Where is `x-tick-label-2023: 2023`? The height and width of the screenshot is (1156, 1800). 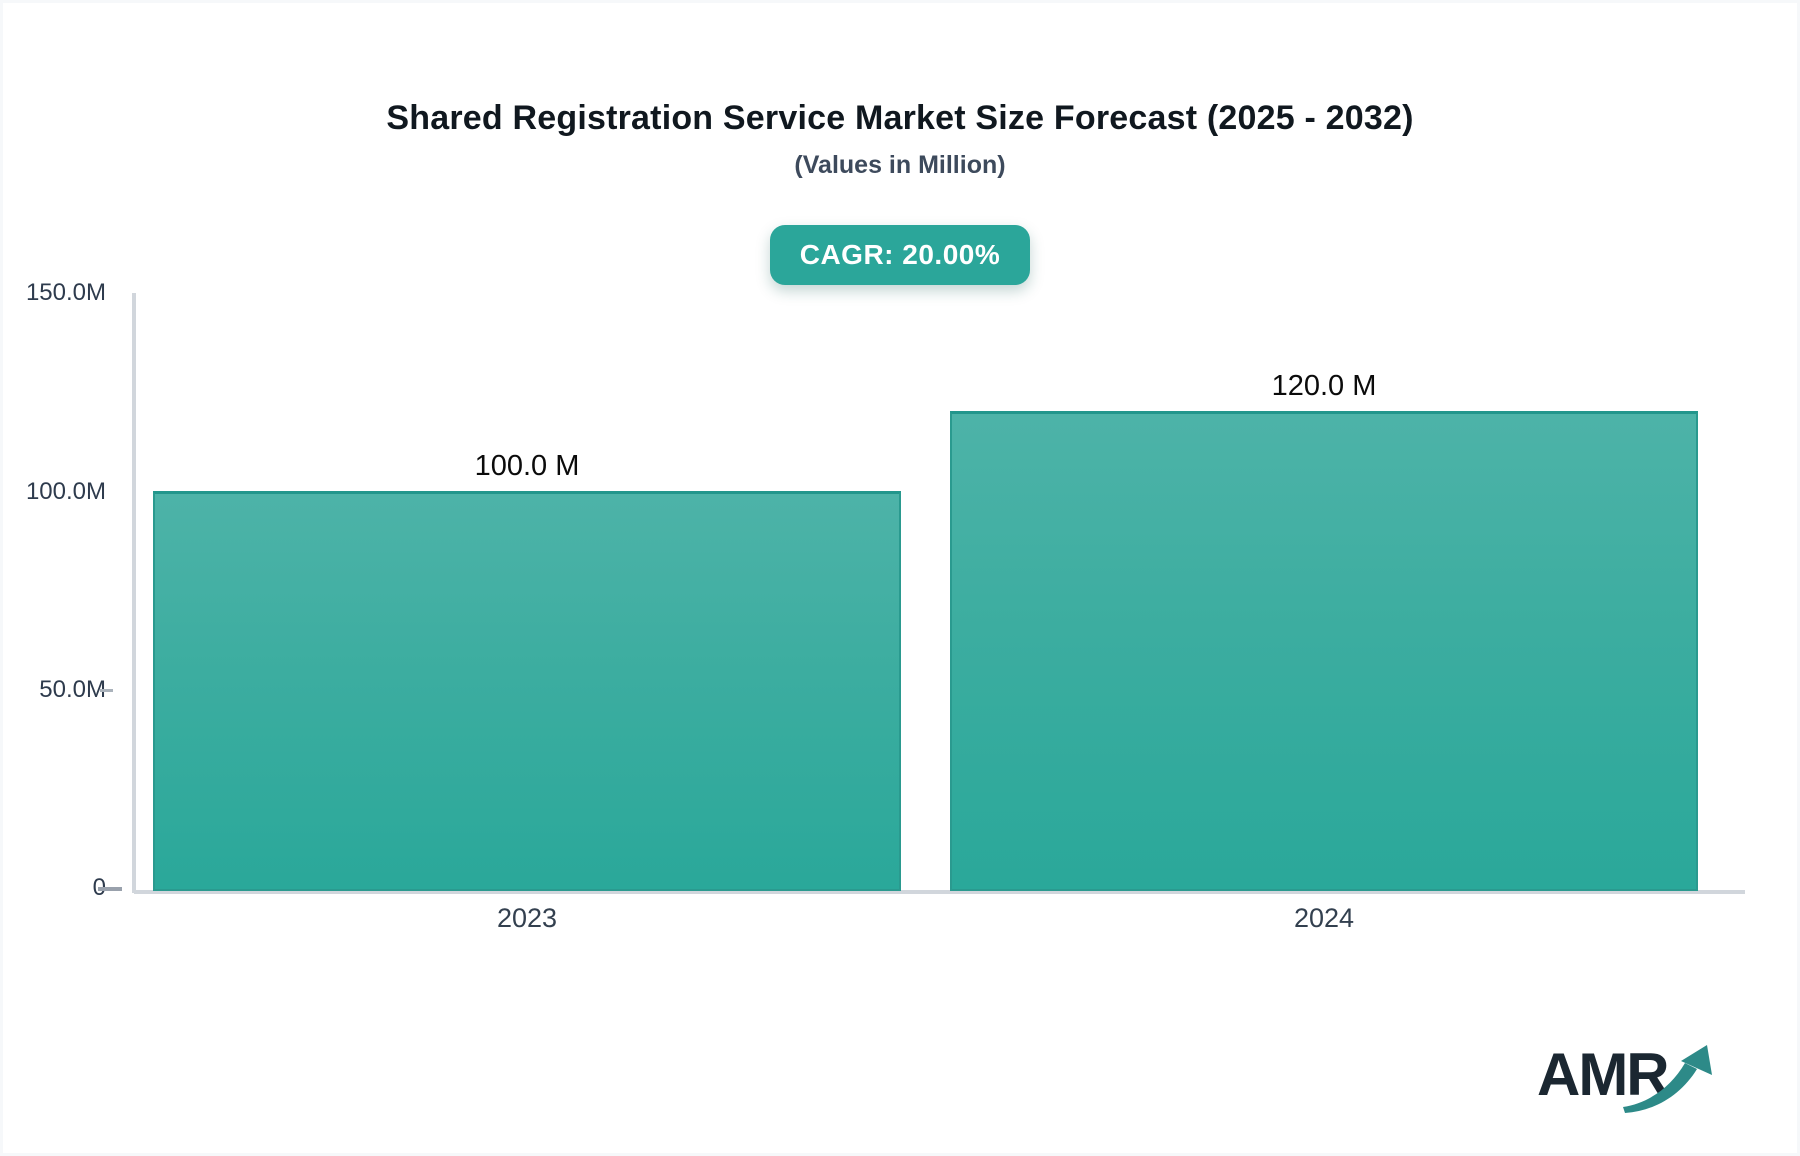 x-tick-label-2023: 2023 is located at coordinates (527, 918).